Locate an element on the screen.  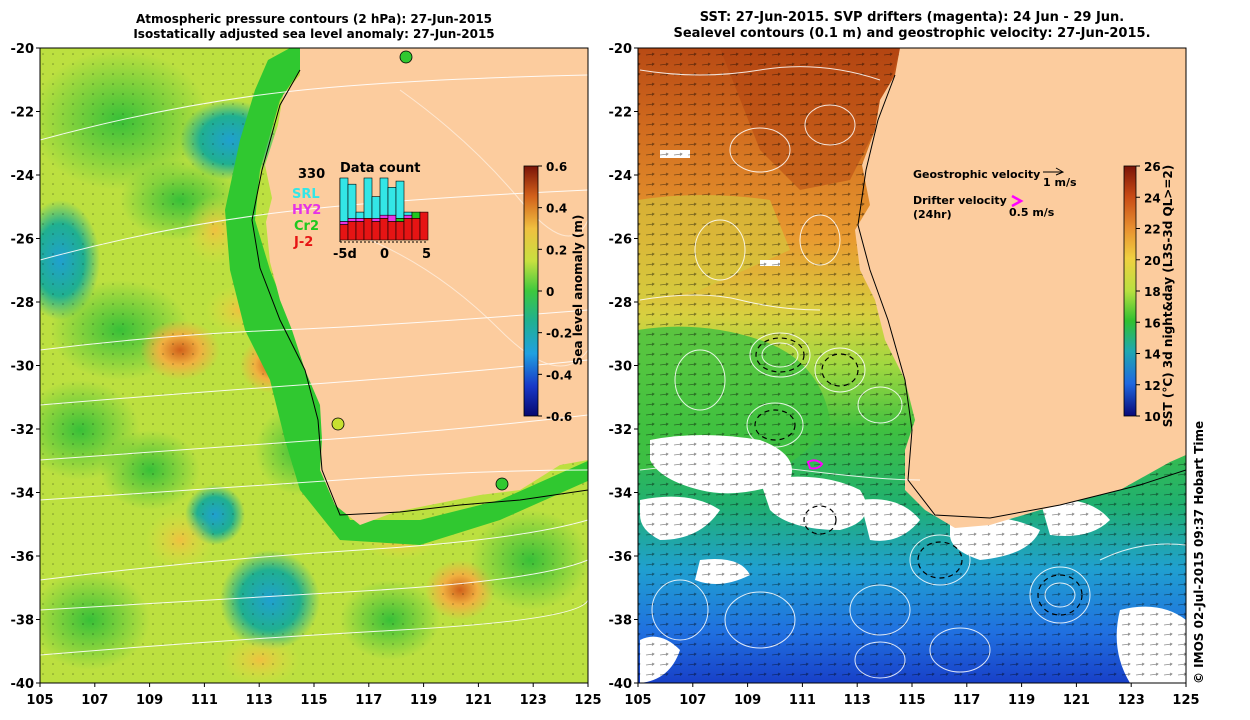
colorbar-tick-label: 26 is located at coordinates (1152, 167).